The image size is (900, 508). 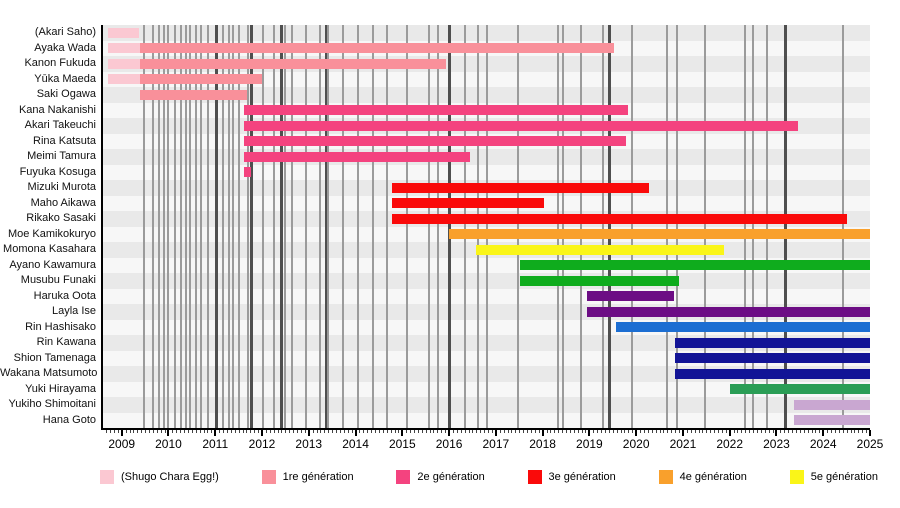 What do you see at coordinates (823, 444) in the screenshot?
I see `axis-year-label: 2024` at bounding box center [823, 444].